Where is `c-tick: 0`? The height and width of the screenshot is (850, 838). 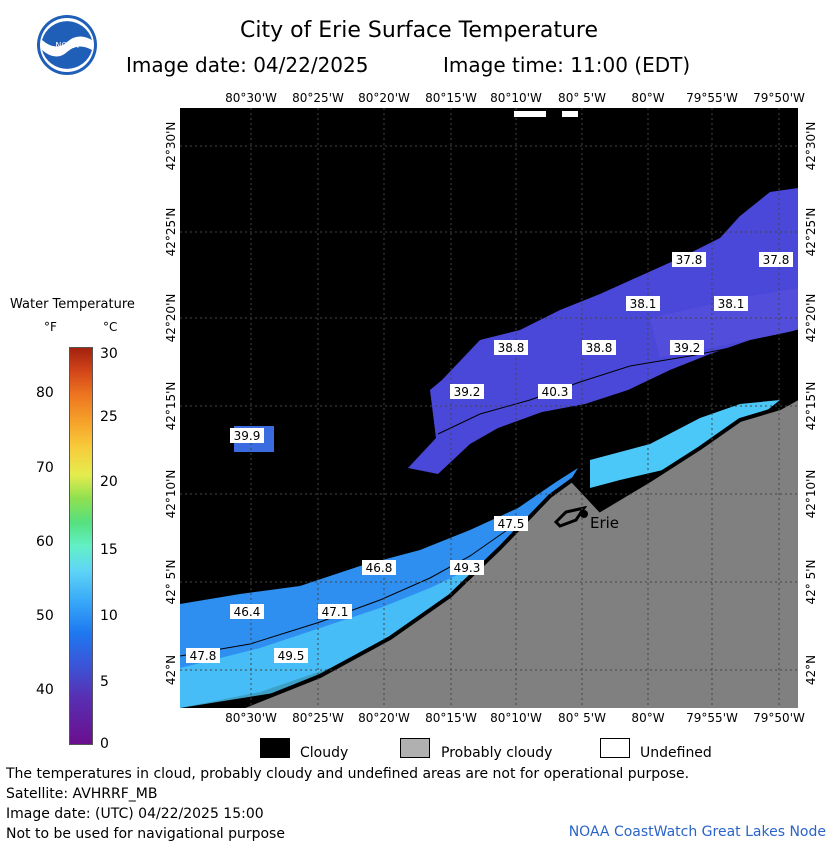
c-tick: 0 is located at coordinates (104, 744).